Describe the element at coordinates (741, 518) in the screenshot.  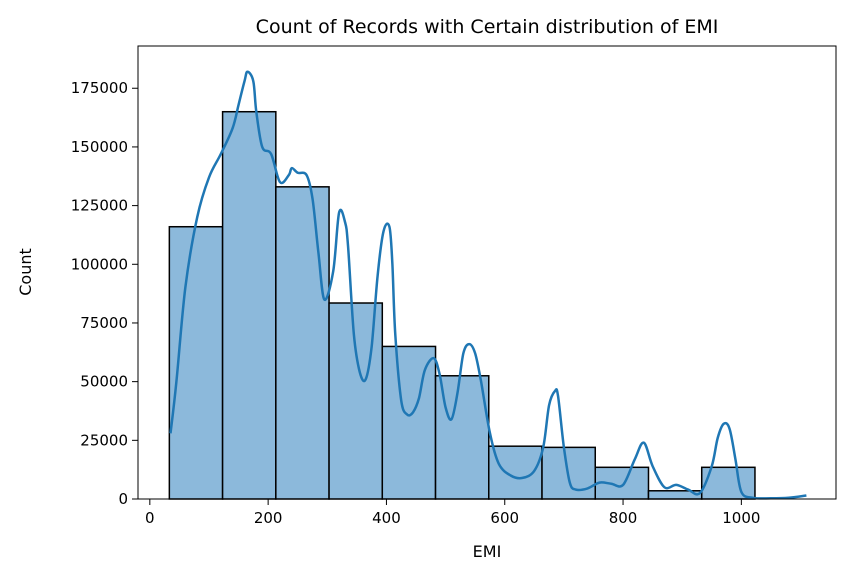
I see `x-tick-label: 1000` at that location.